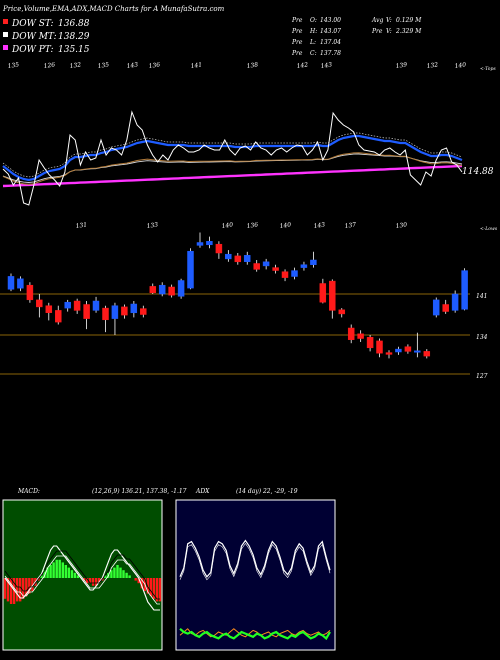 This screenshot has width=500, height=660. I want to click on adx-lines, so click(255, 590).